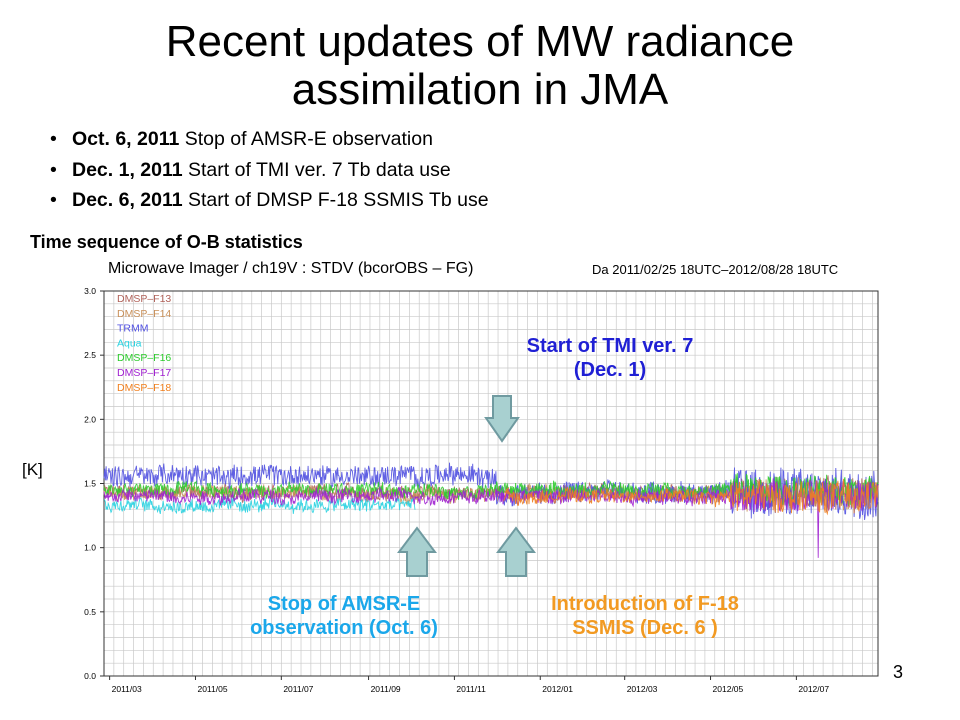 The width and height of the screenshot is (960, 720). I want to click on section-heading: Time sequence of O-B statistics, so click(166, 242).